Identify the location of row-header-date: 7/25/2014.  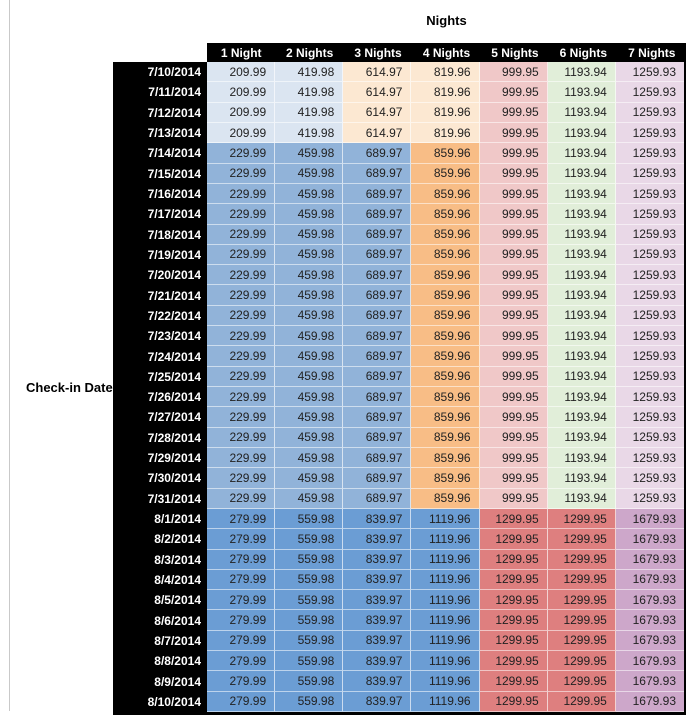
(160, 376).